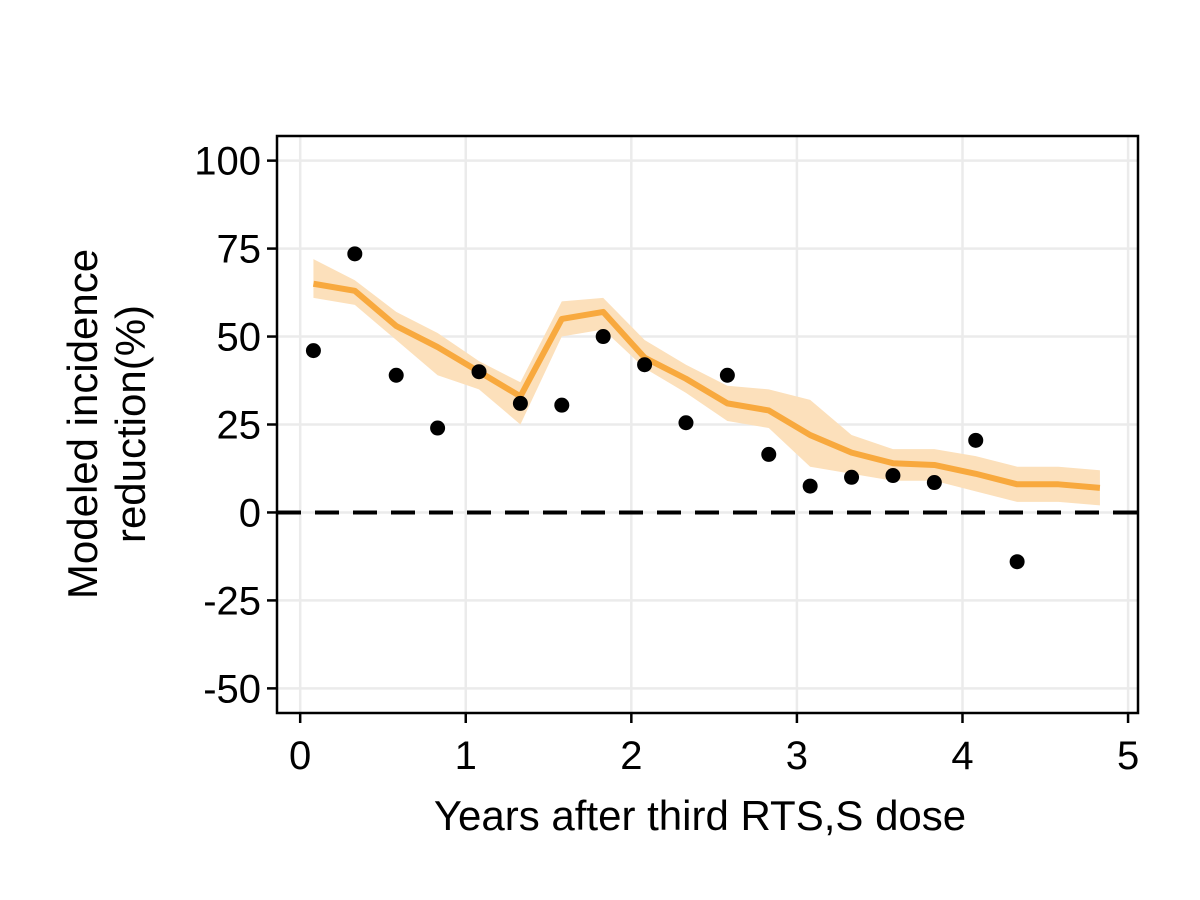 This screenshot has width=1200, height=900. I want to click on x-tick-label-5: 5, so click(1128, 756).